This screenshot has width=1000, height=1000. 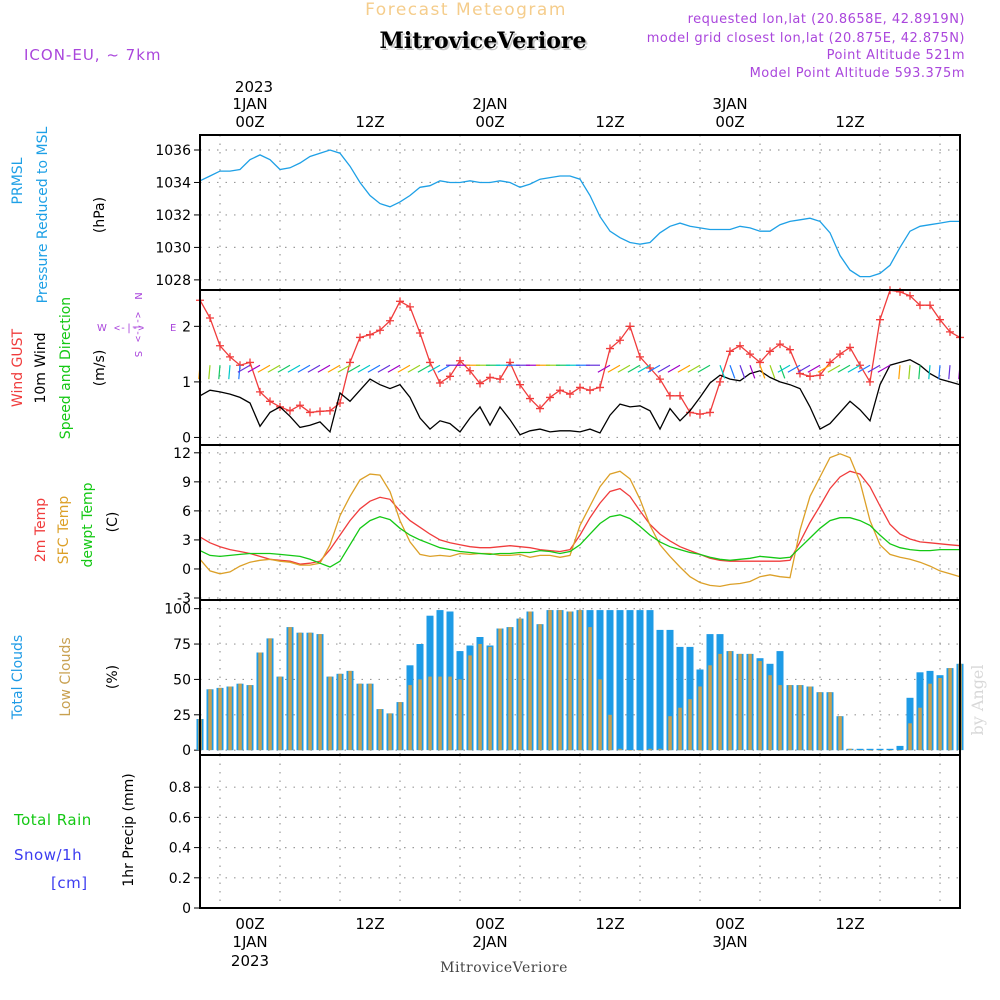 What do you see at coordinates (857, 73) in the screenshot?
I see `model-altitude: Model Point Altitude 593.375m` at bounding box center [857, 73].